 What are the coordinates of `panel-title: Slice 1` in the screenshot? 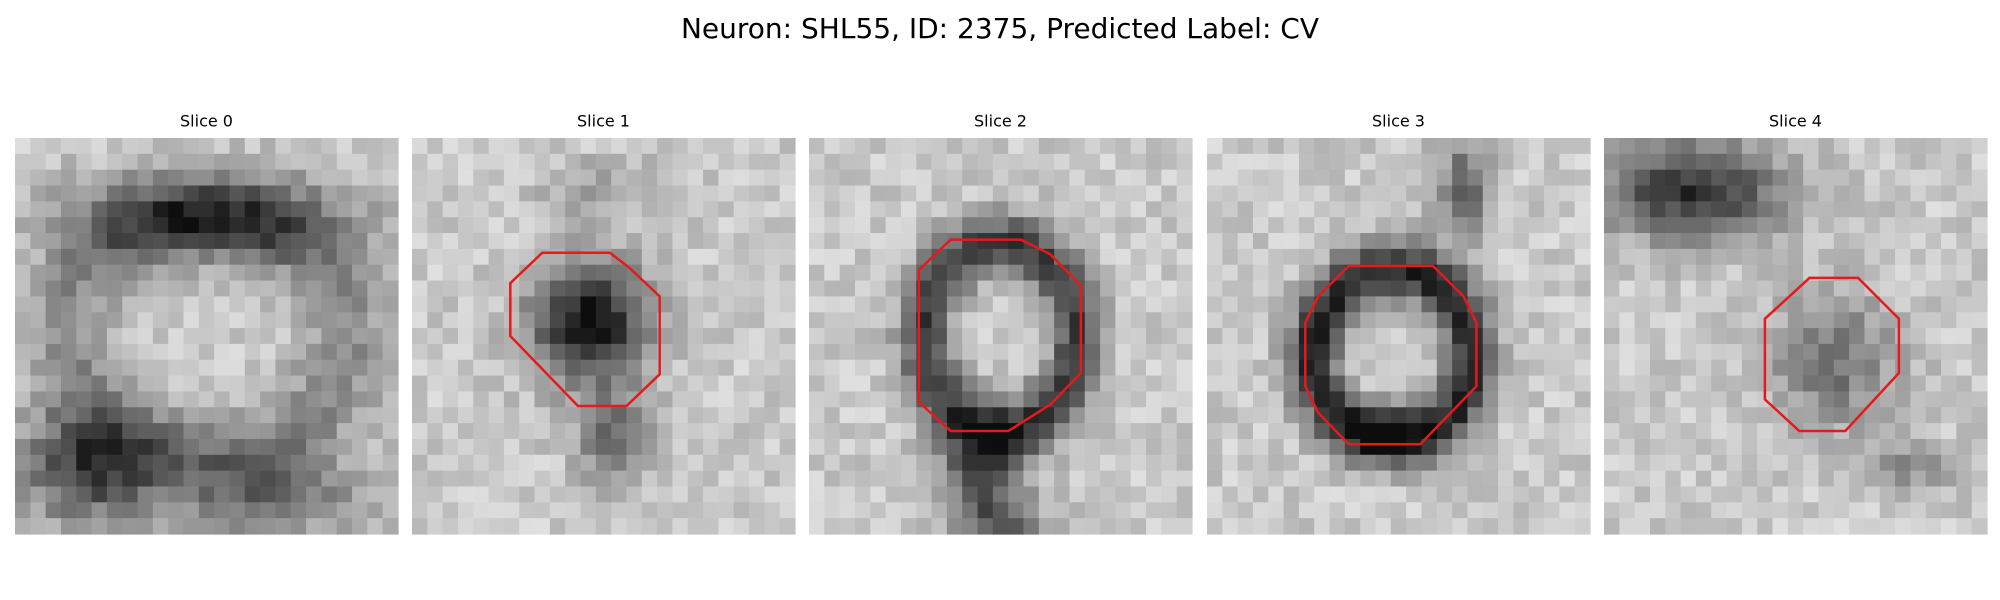 It's located at (603, 121).